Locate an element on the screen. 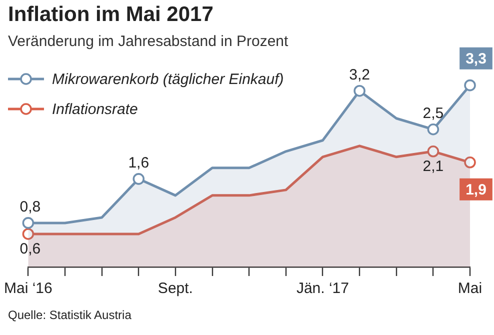 Image resolution: width=494 pixels, height=335 pixels. data-label: 0,8 is located at coordinates (30, 207).